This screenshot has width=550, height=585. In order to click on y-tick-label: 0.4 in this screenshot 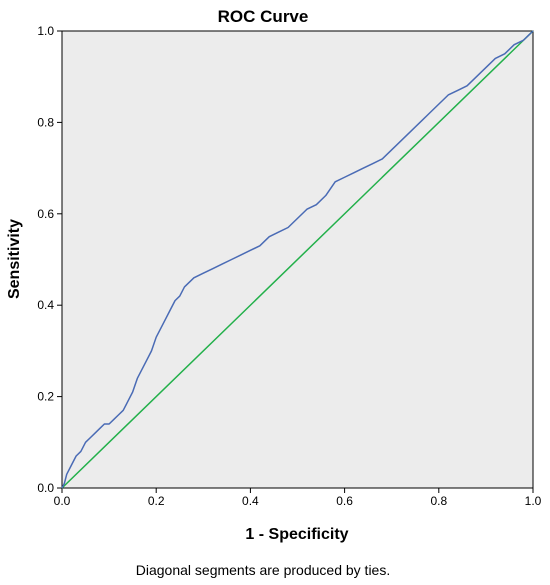, I will do `click(45, 305)`.